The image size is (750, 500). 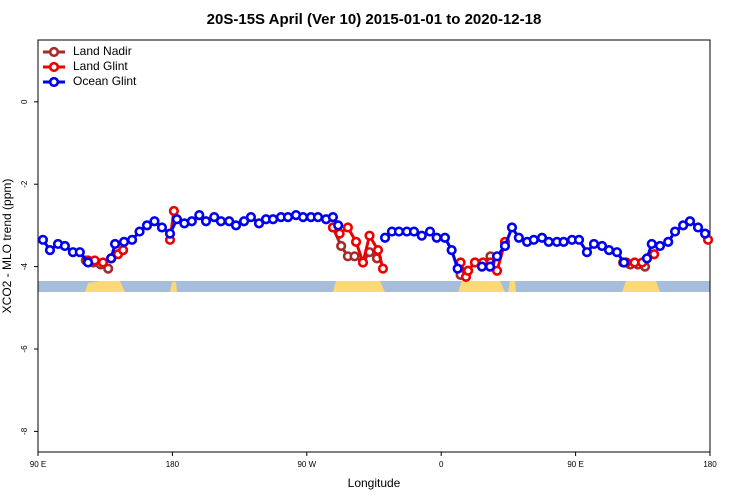 I want to click on x-axis-label: Longitude, so click(x=374, y=483).